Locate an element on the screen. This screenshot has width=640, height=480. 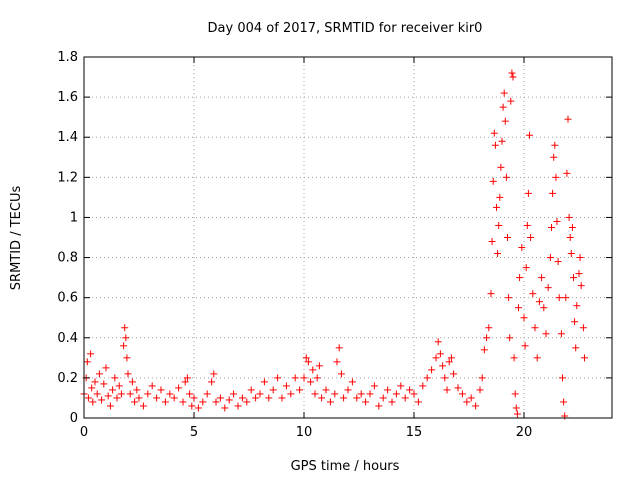
x-tick-label: 15 is located at coordinates (414, 432).